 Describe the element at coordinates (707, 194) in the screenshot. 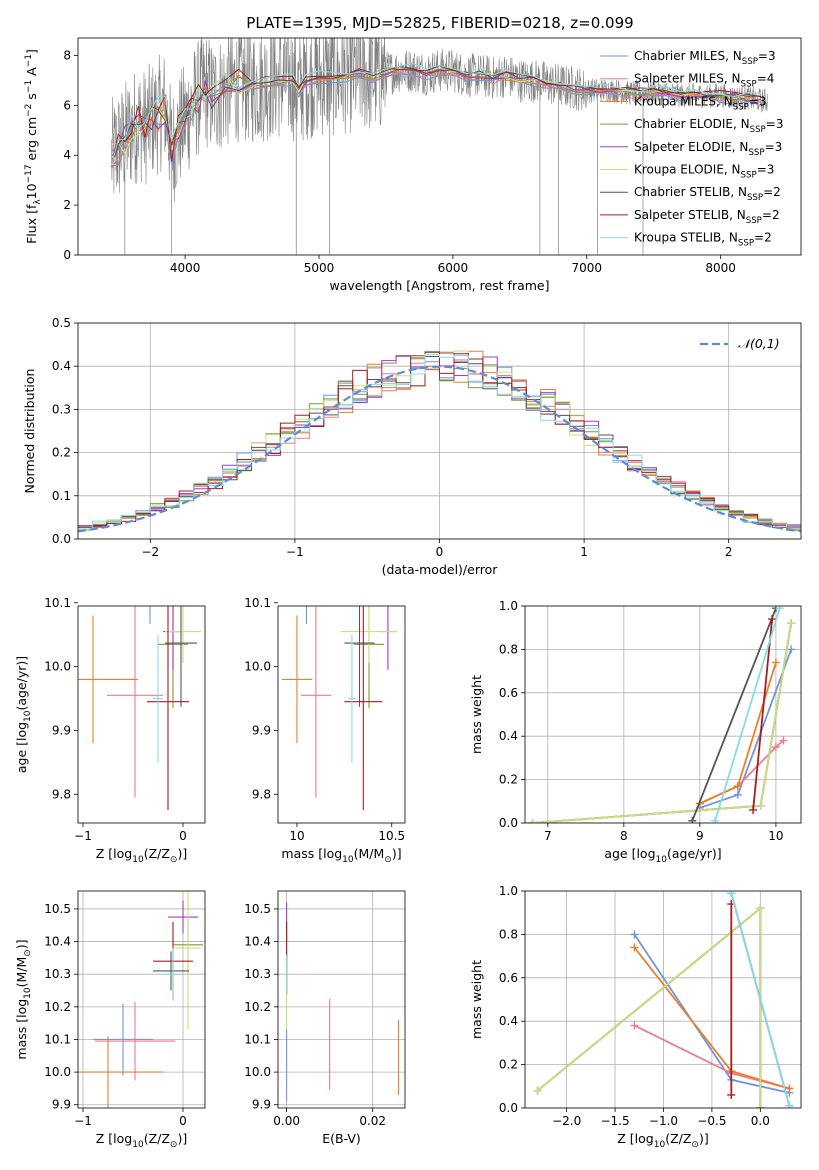

I see `legend-label: Chabrier STELIB, NSSP=2` at that location.